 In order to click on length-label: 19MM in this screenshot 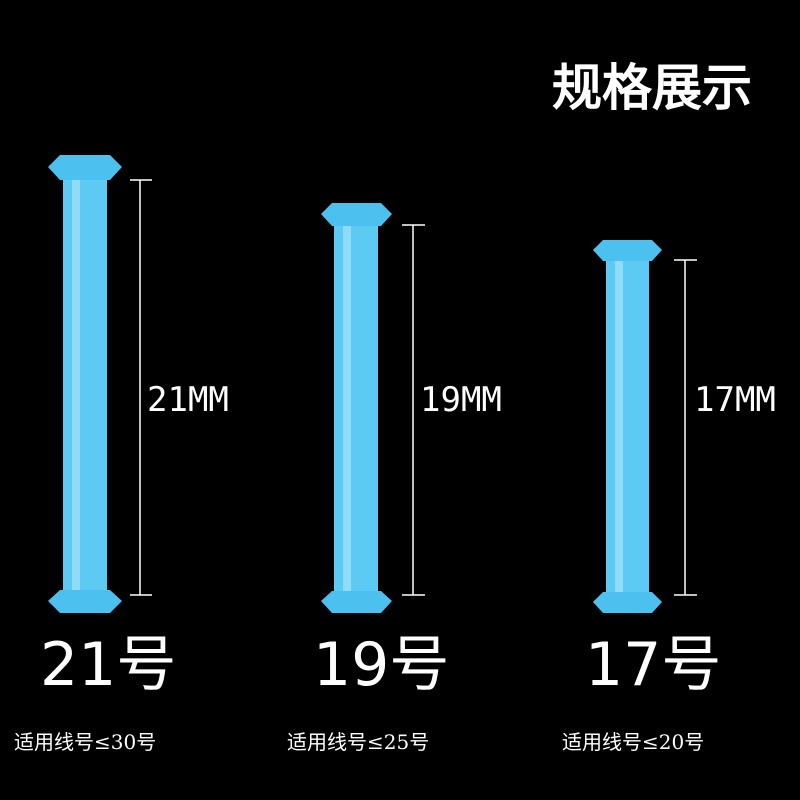, I will do `click(461, 400)`.